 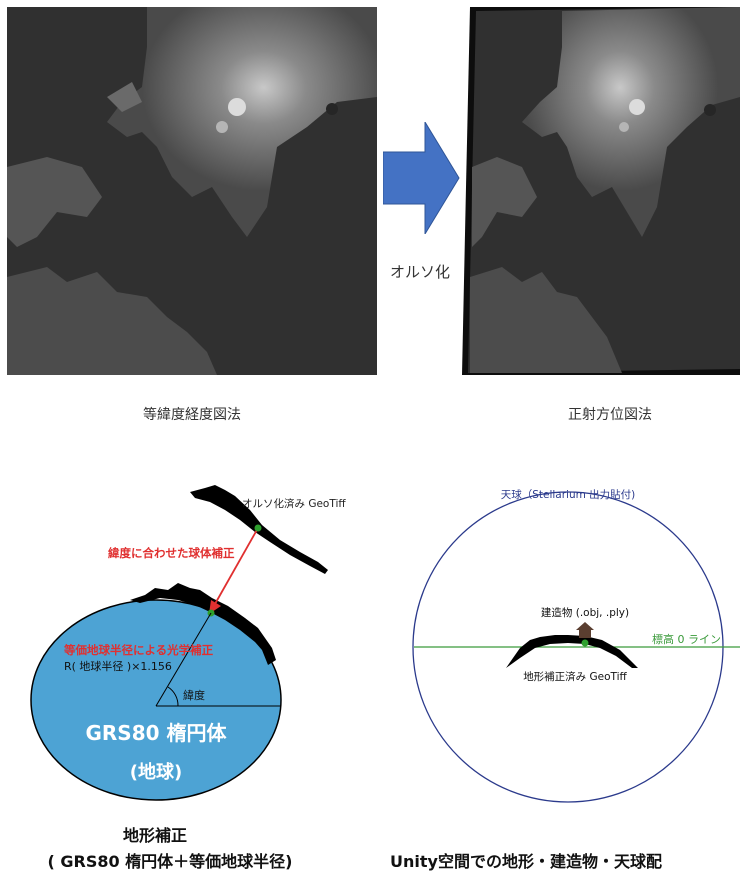 What do you see at coordinates (568, 494) in the screenshot?
I see `sky-label: 天球（Stellarium 出力貼付)` at bounding box center [568, 494].